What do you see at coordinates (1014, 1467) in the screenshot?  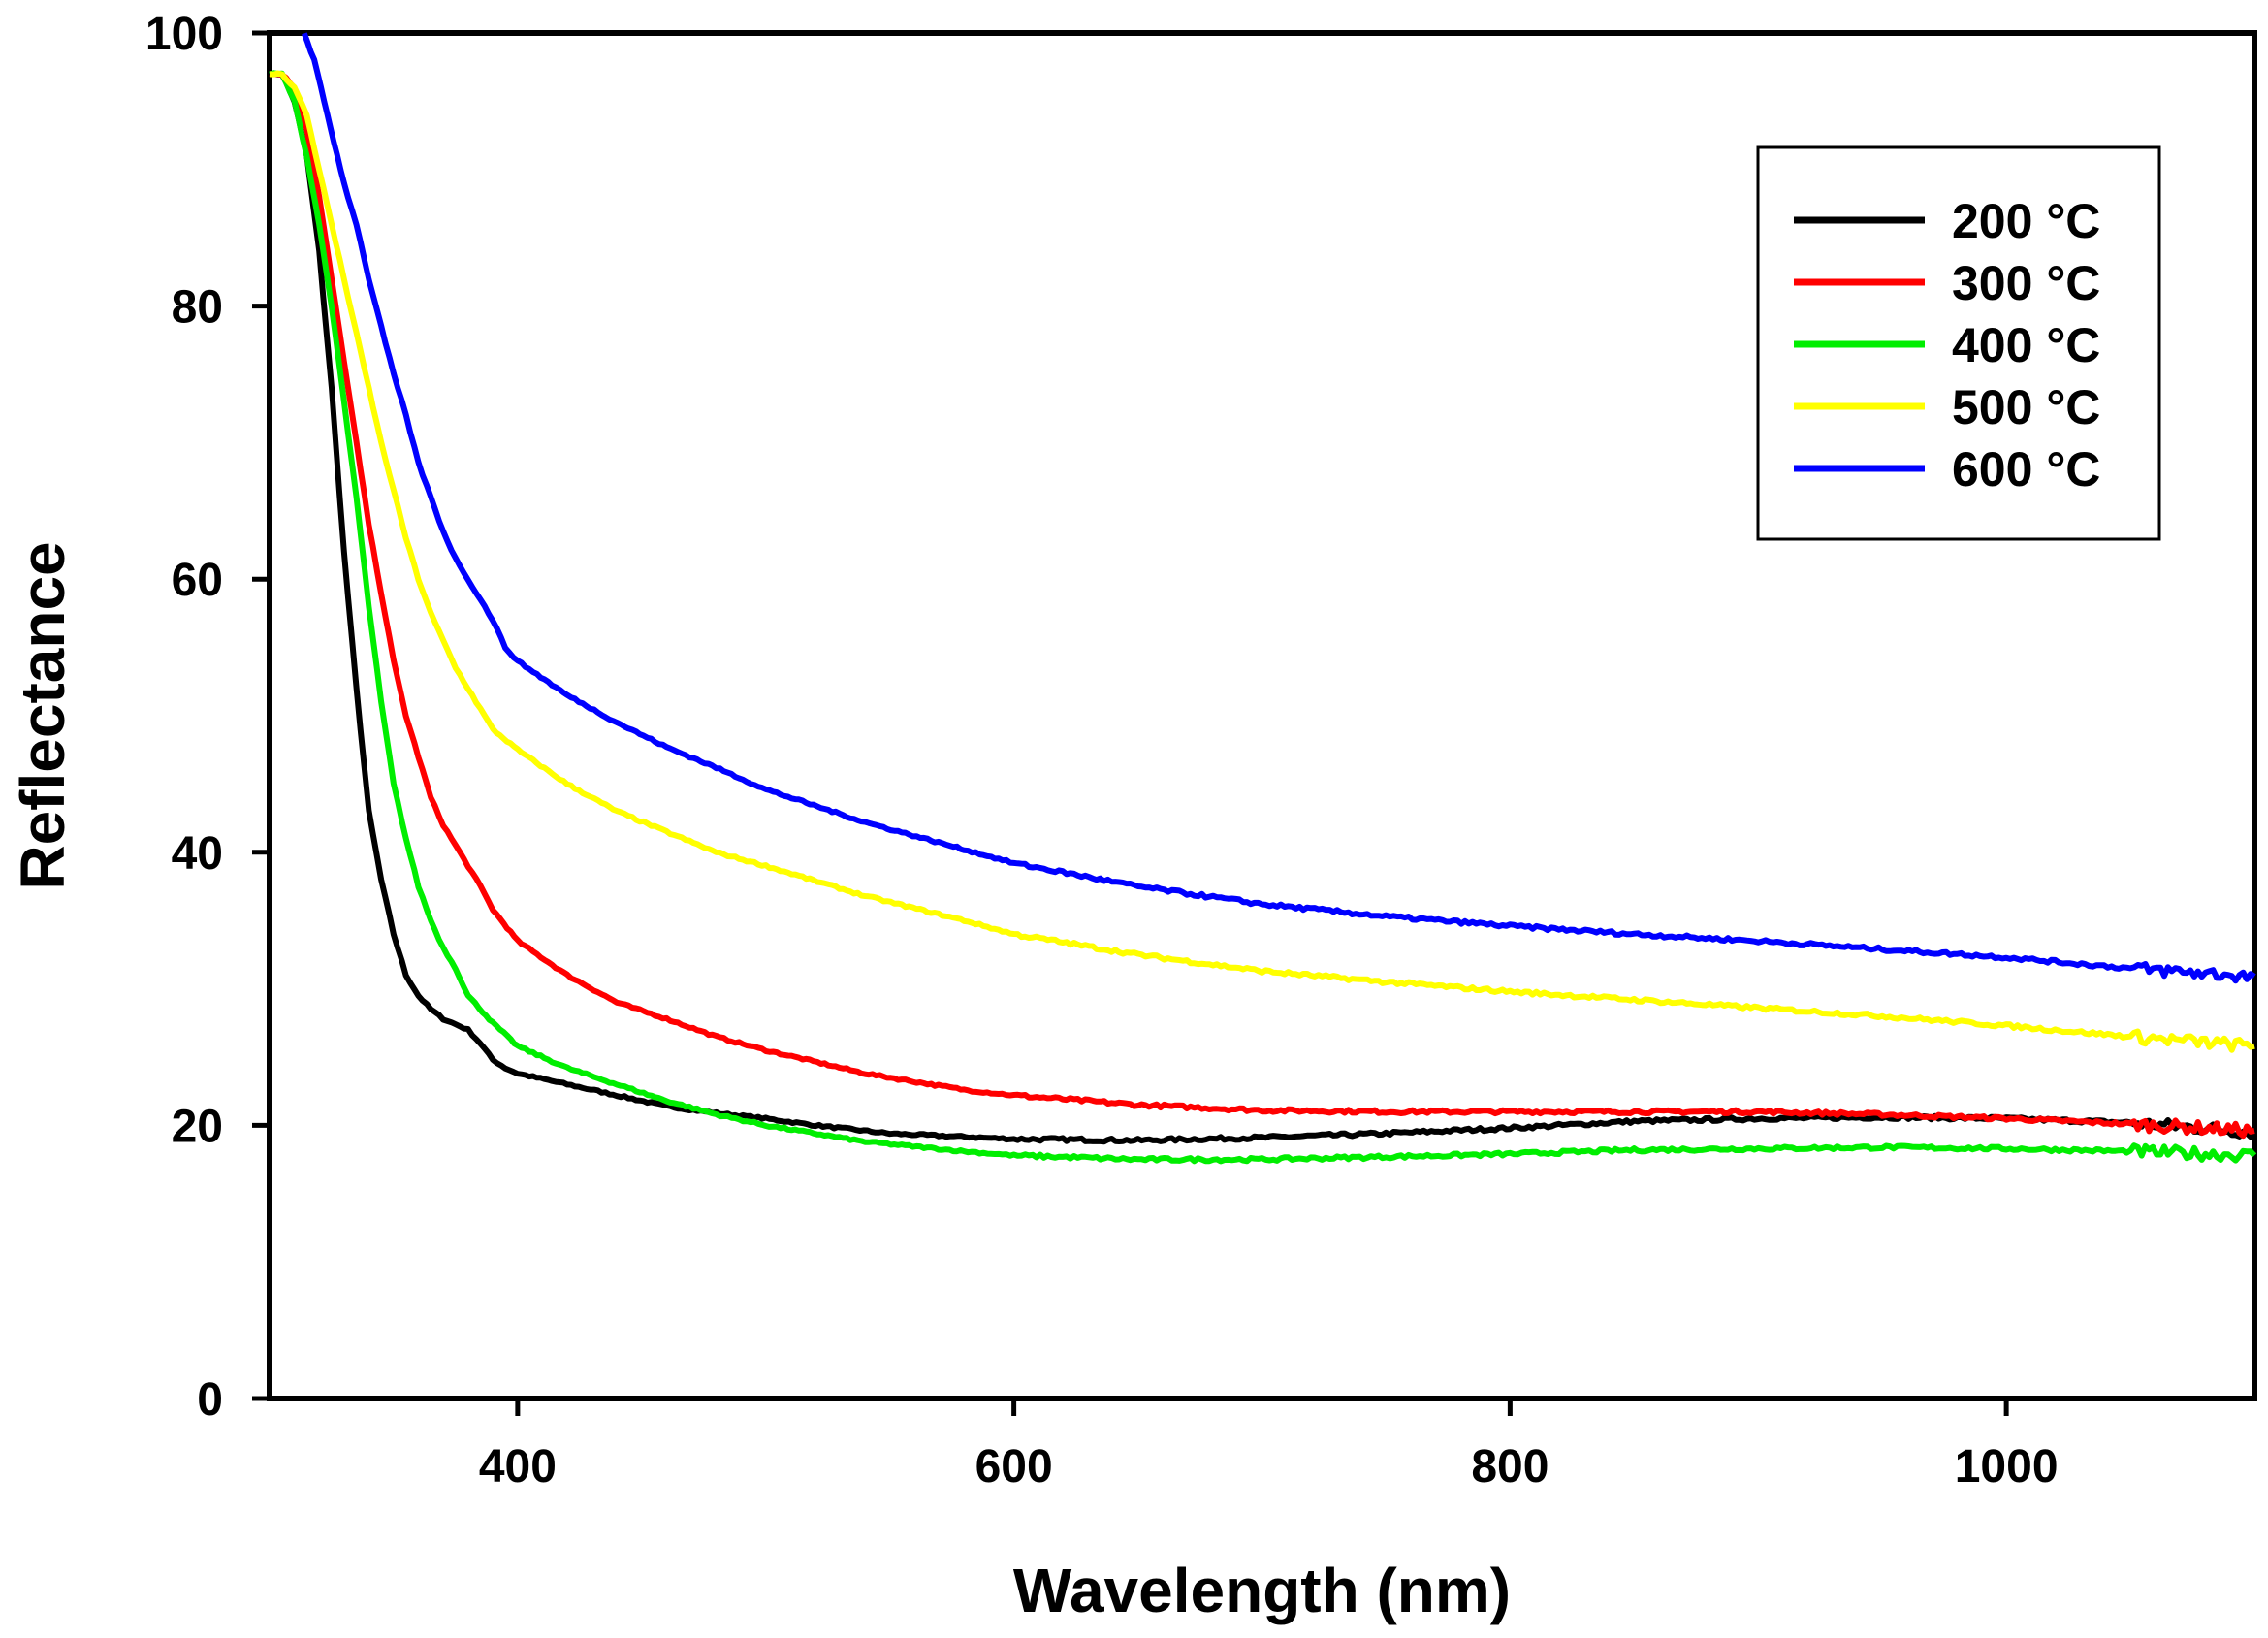 I see `x-tick-label-1: 600` at bounding box center [1014, 1467].